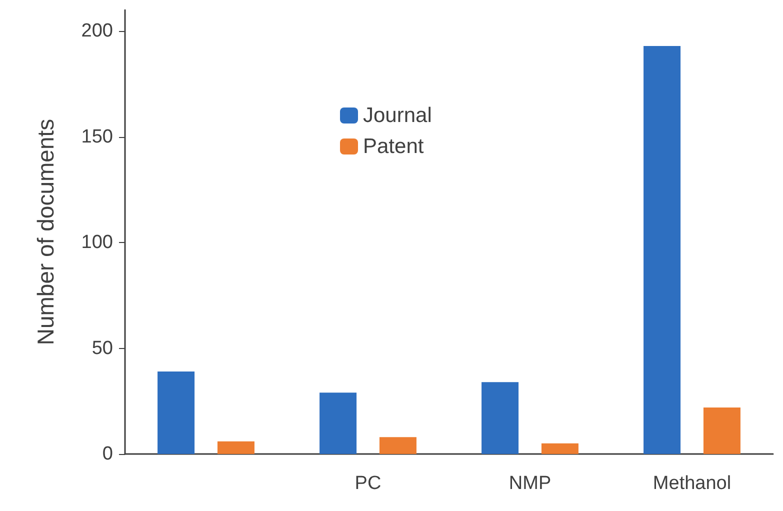  What do you see at coordinates (45, 232) in the screenshot?
I see `y-axis-title: Number of documents` at bounding box center [45, 232].